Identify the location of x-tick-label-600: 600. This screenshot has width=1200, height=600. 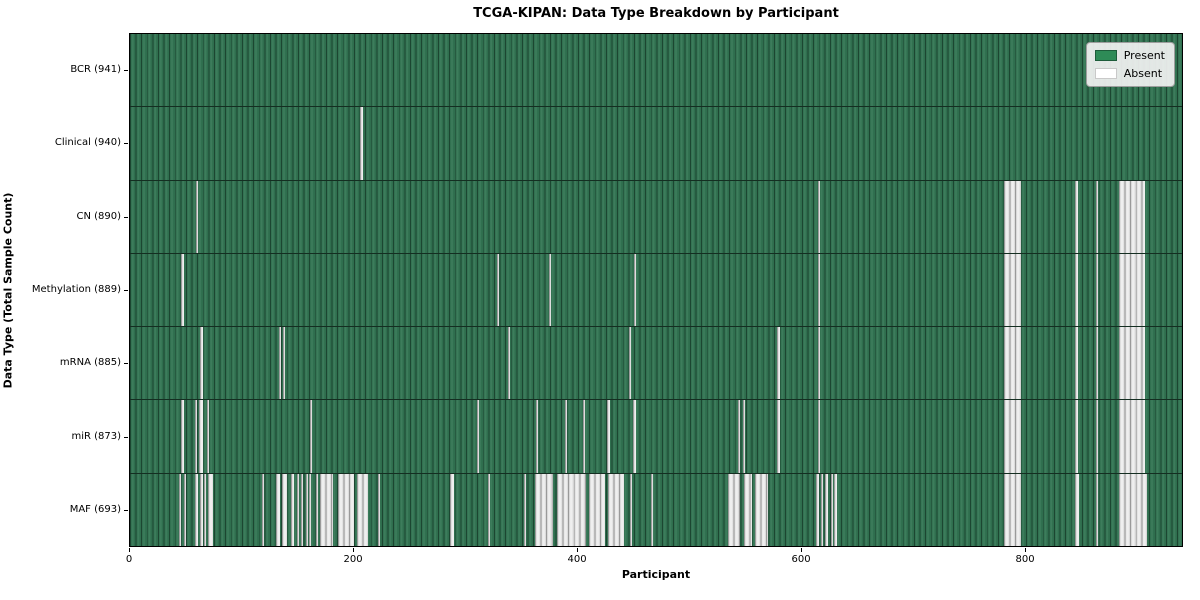
(801, 559).